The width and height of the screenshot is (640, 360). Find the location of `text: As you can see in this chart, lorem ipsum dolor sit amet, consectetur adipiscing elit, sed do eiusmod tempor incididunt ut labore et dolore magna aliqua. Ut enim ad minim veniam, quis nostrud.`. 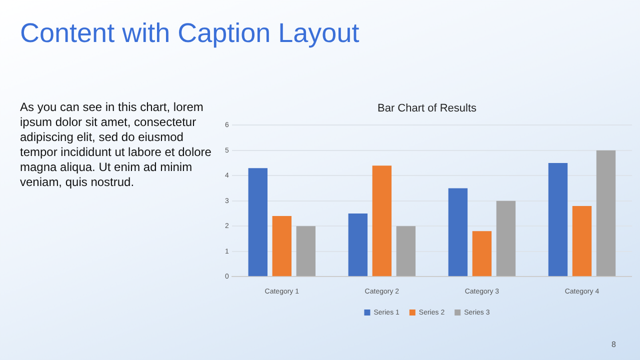

text: As you can see in this chart, lorem ipsum dolor sit amet, consectetur adipiscing elit, sed do eiusmod tempor incididunt ut labore et dolore magna aliqua. Ut enim ad minim veniam, quis nostrud. is located at coordinates (116, 145).